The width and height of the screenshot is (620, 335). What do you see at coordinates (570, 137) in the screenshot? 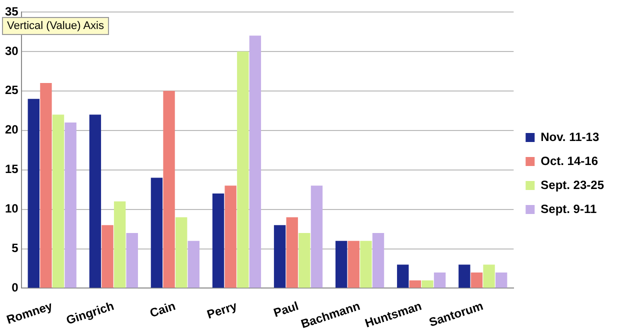
I see `legend-label: Nov. 11-13` at bounding box center [570, 137].